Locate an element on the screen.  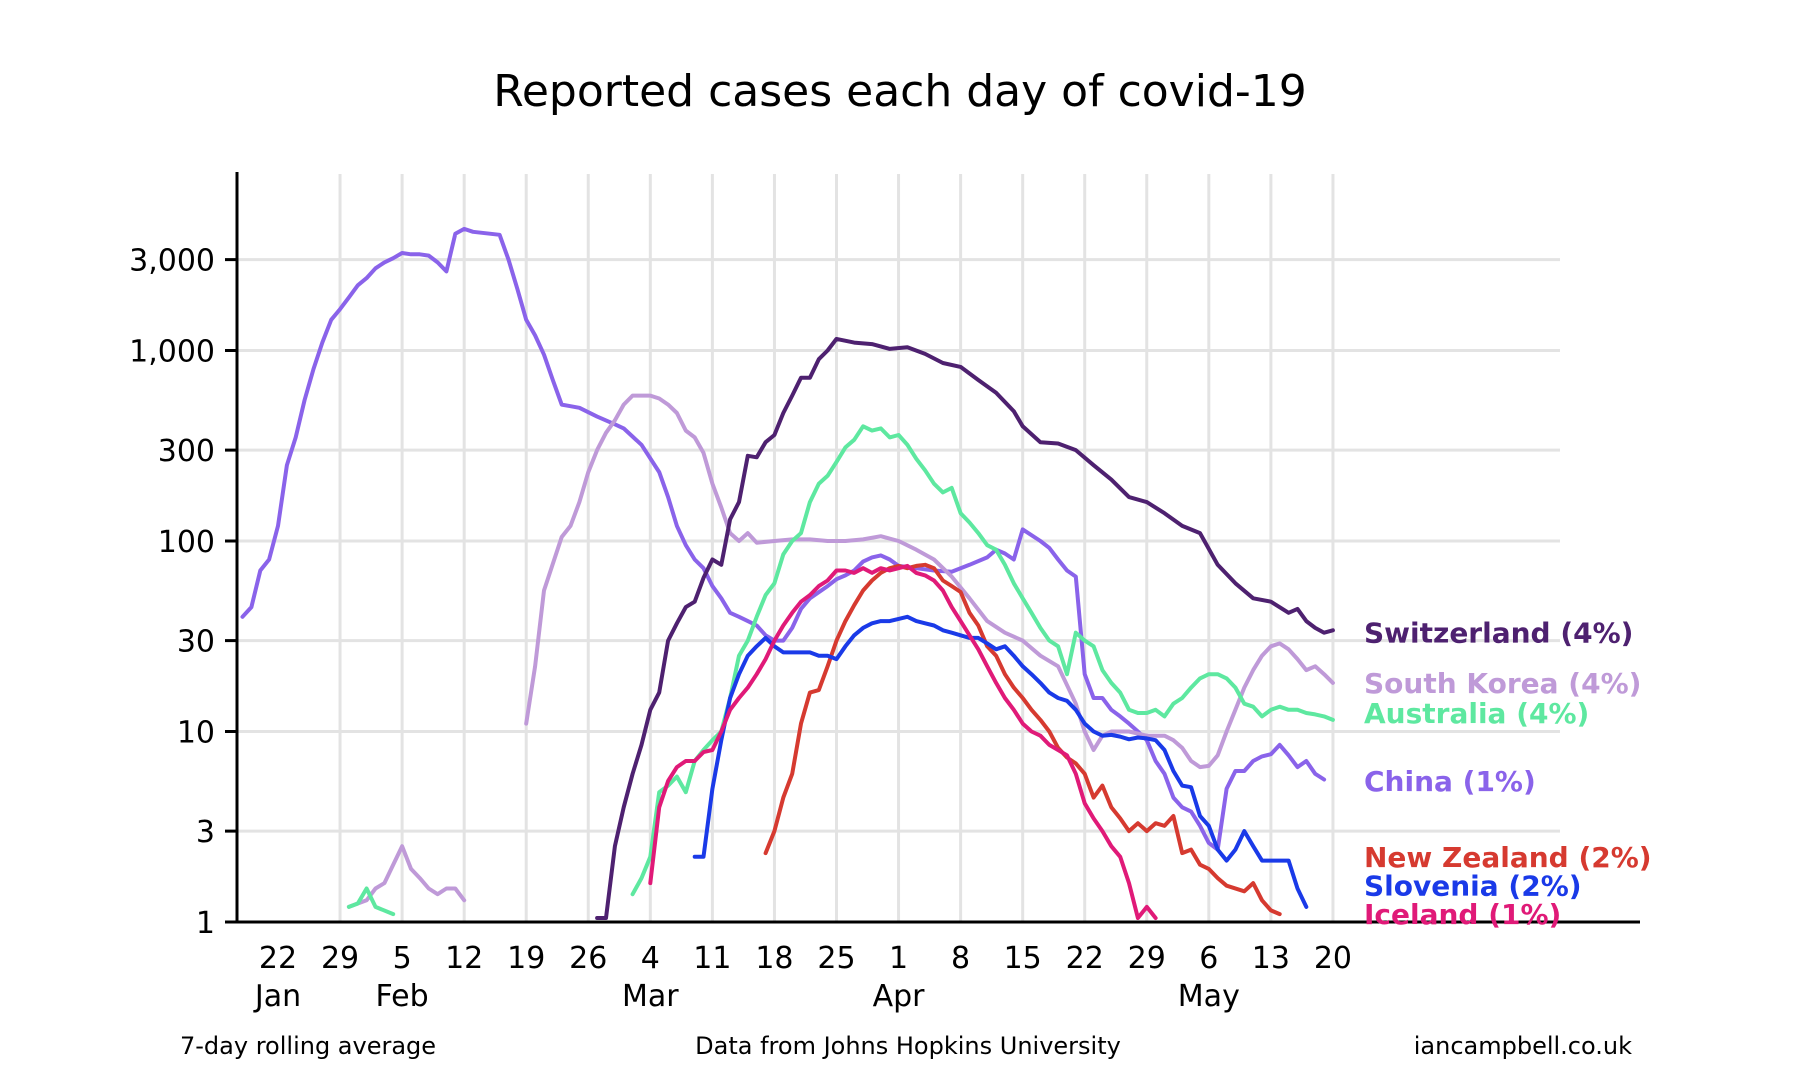
y-tick-label: 10 is located at coordinates (196, 733).